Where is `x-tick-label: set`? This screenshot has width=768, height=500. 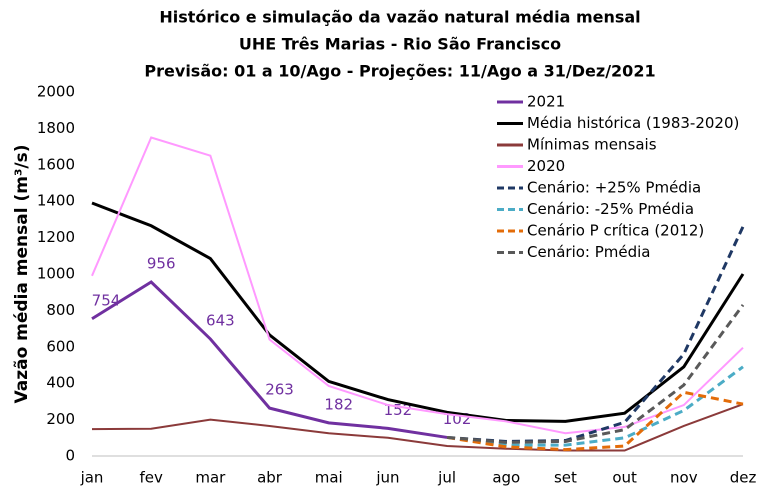 x-tick-label: set is located at coordinates (565, 478).